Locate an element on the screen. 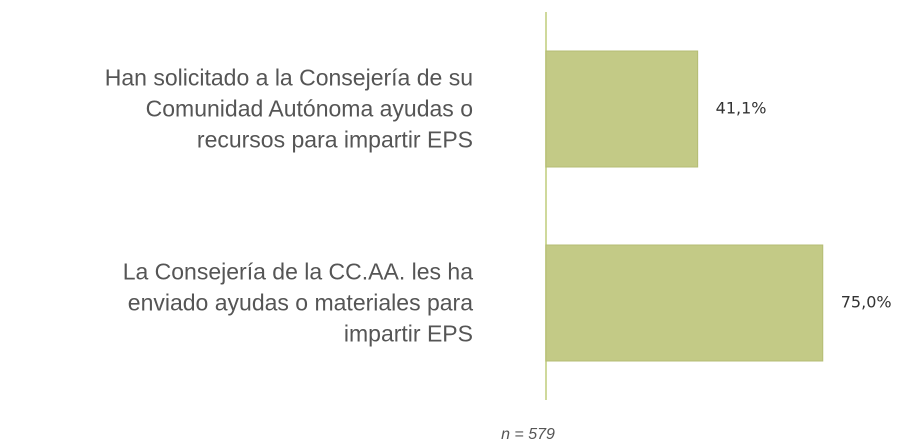 This screenshot has width=909, height=448. annotation: n = 579 is located at coordinates (528, 434).